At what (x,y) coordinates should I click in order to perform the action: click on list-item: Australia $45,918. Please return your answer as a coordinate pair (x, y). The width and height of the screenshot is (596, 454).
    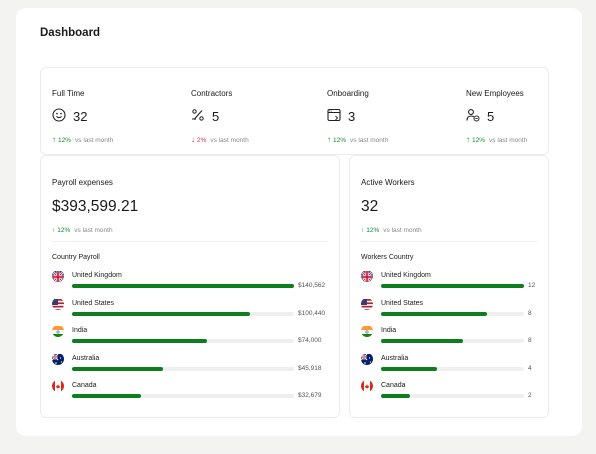
    Looking at the image, I should click on (187, 363).